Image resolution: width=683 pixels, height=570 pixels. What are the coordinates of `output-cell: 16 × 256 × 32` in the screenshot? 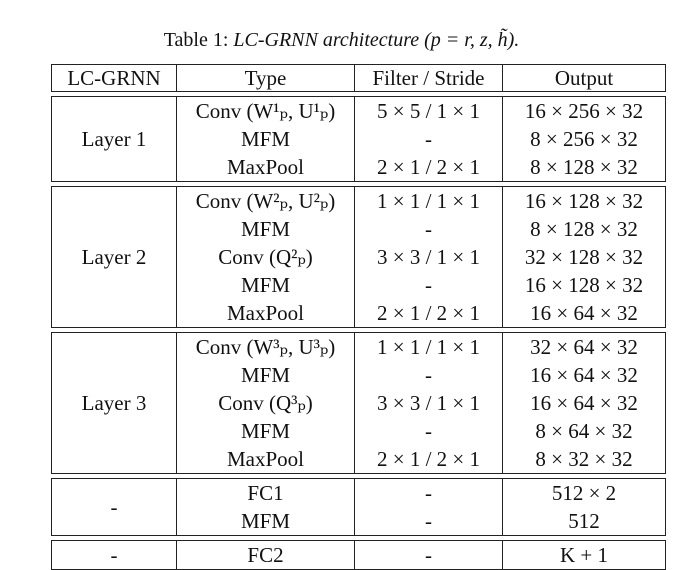 It's located at (584, 110).